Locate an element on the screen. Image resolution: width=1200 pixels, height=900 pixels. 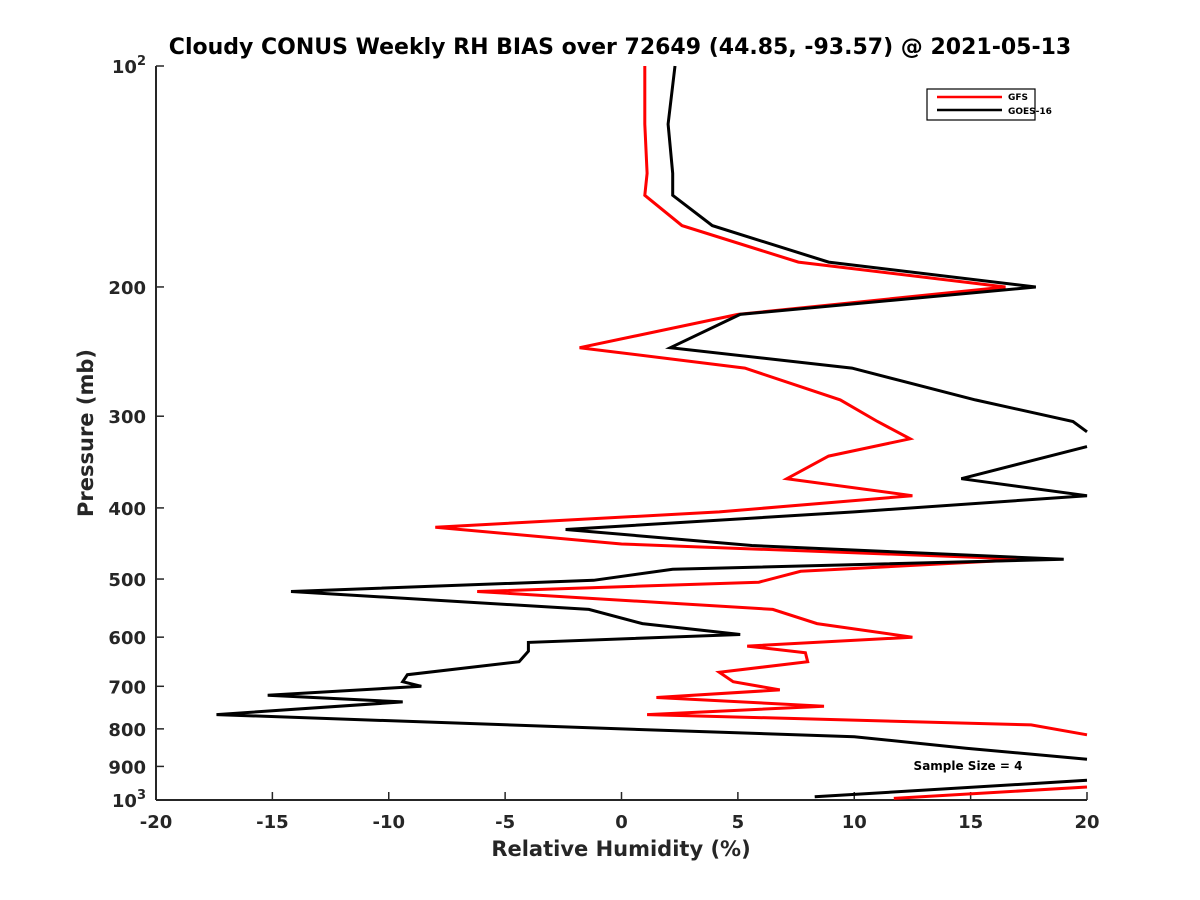
x-tick-label: 10 is located at coordinates (854, 822).